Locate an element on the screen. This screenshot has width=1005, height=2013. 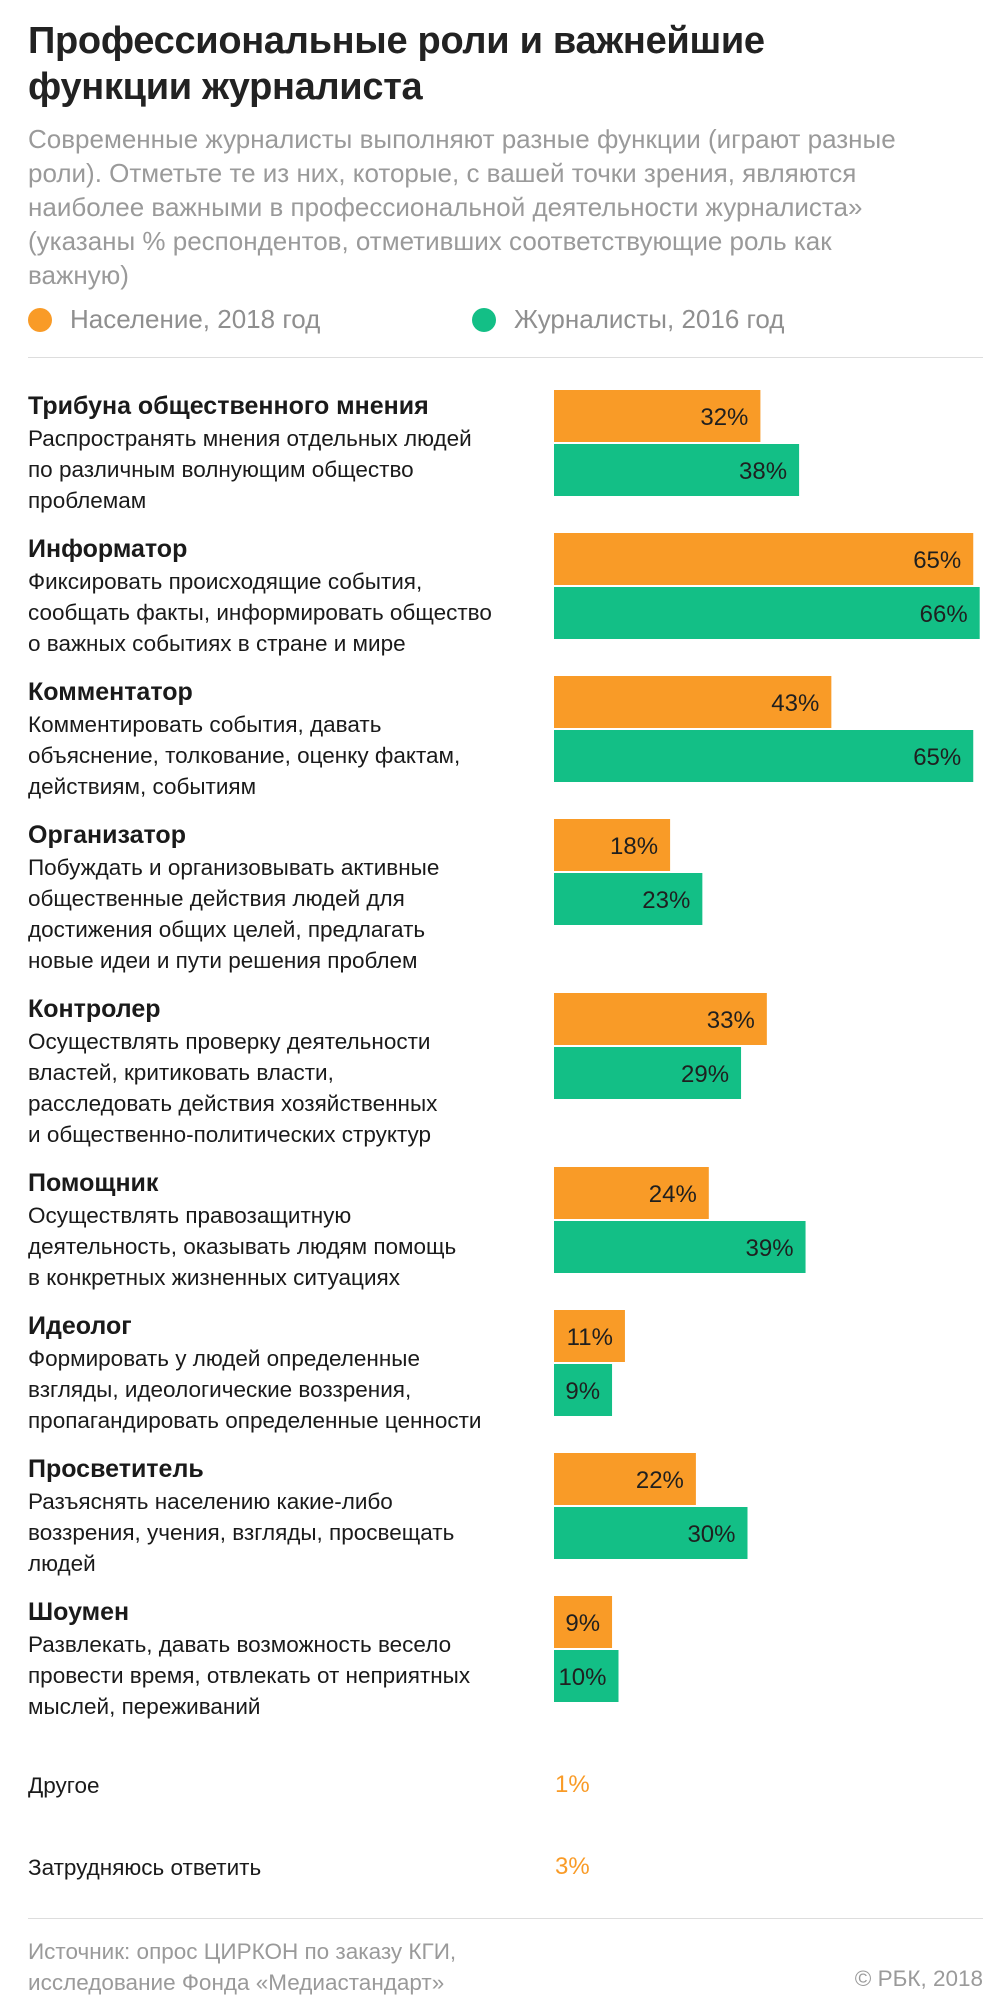
bar-value-label: 11% is located at coordinates (590, 1337).